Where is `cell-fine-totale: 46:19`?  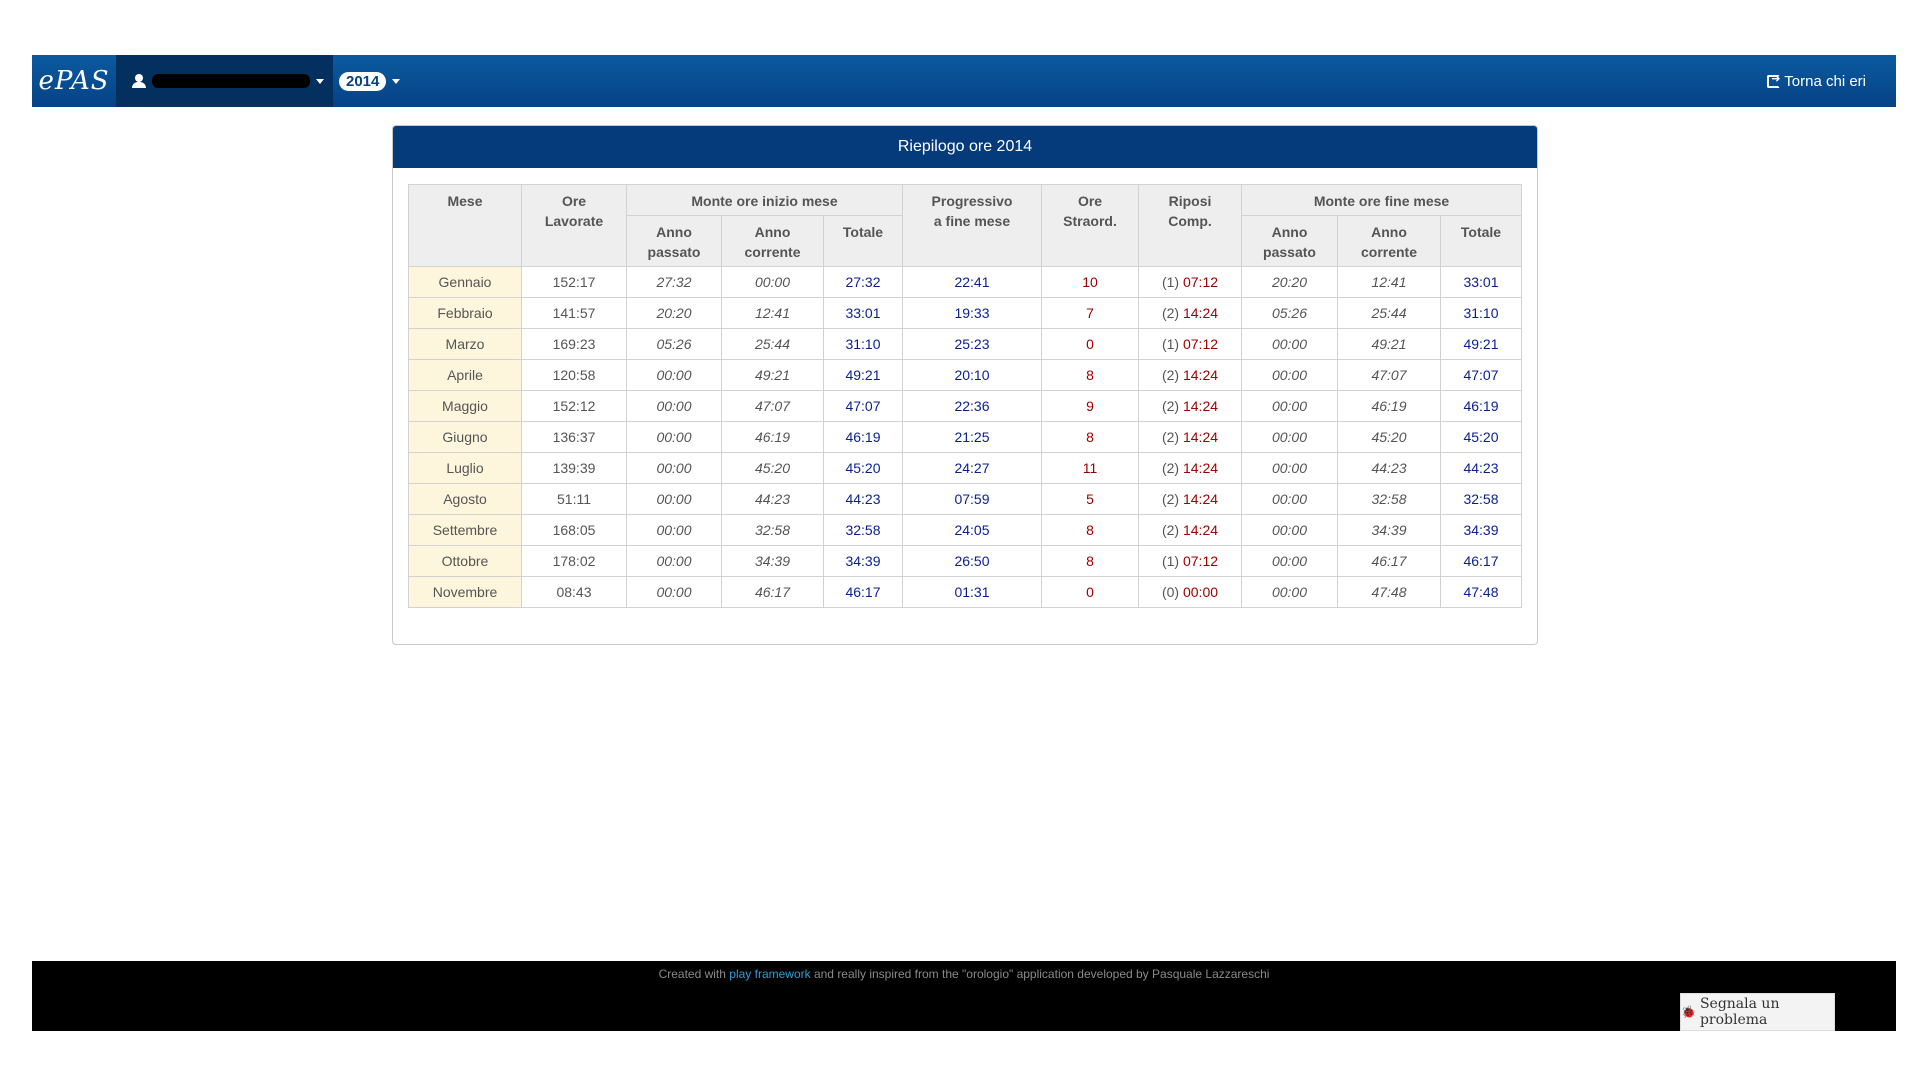 cell-fine-totale: 46:19 is located at coordinates (1481, 406).